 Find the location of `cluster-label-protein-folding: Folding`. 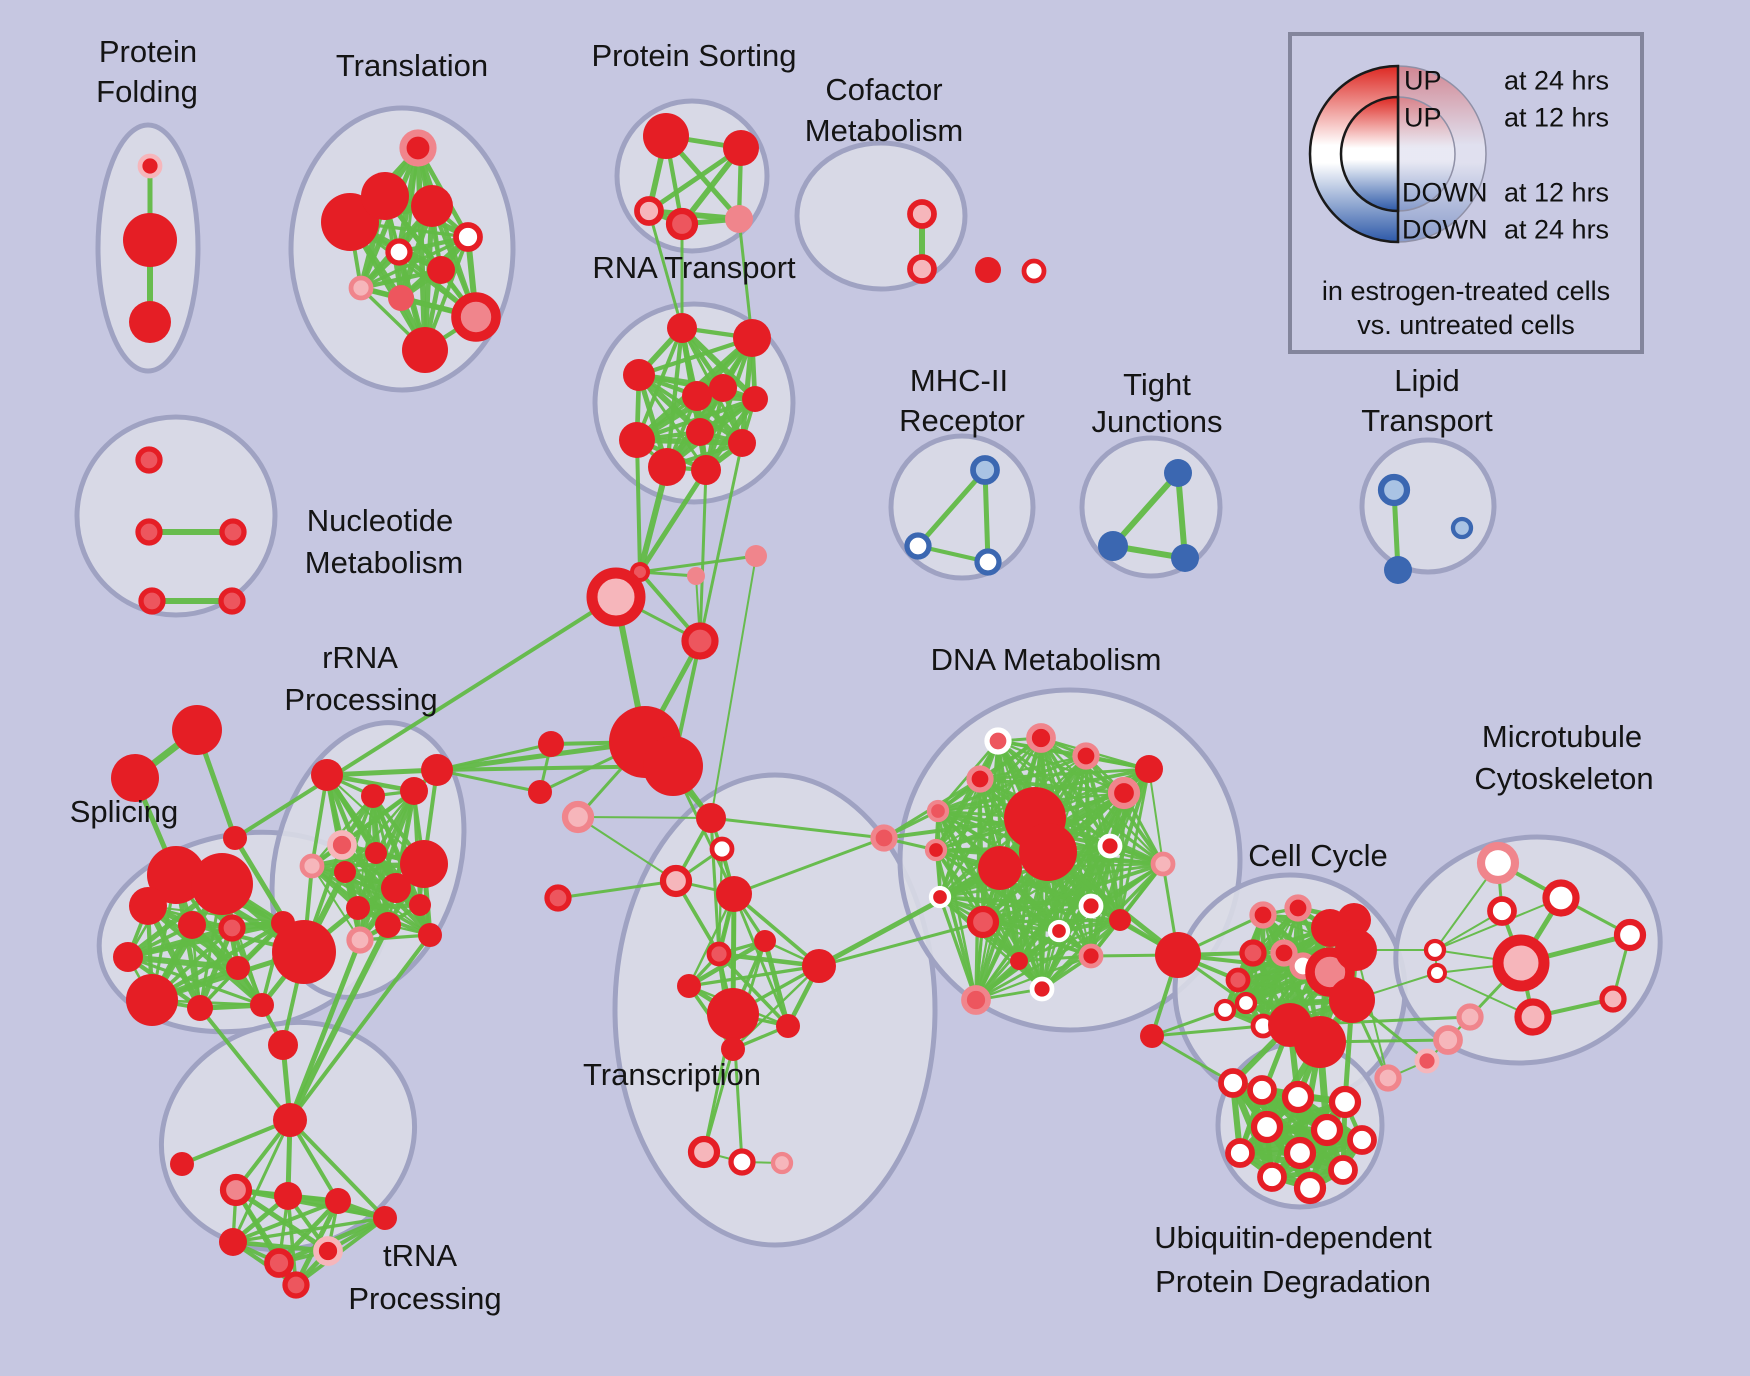

cluster-label-protein-folding: Folding is located at coordinates (147, 91).